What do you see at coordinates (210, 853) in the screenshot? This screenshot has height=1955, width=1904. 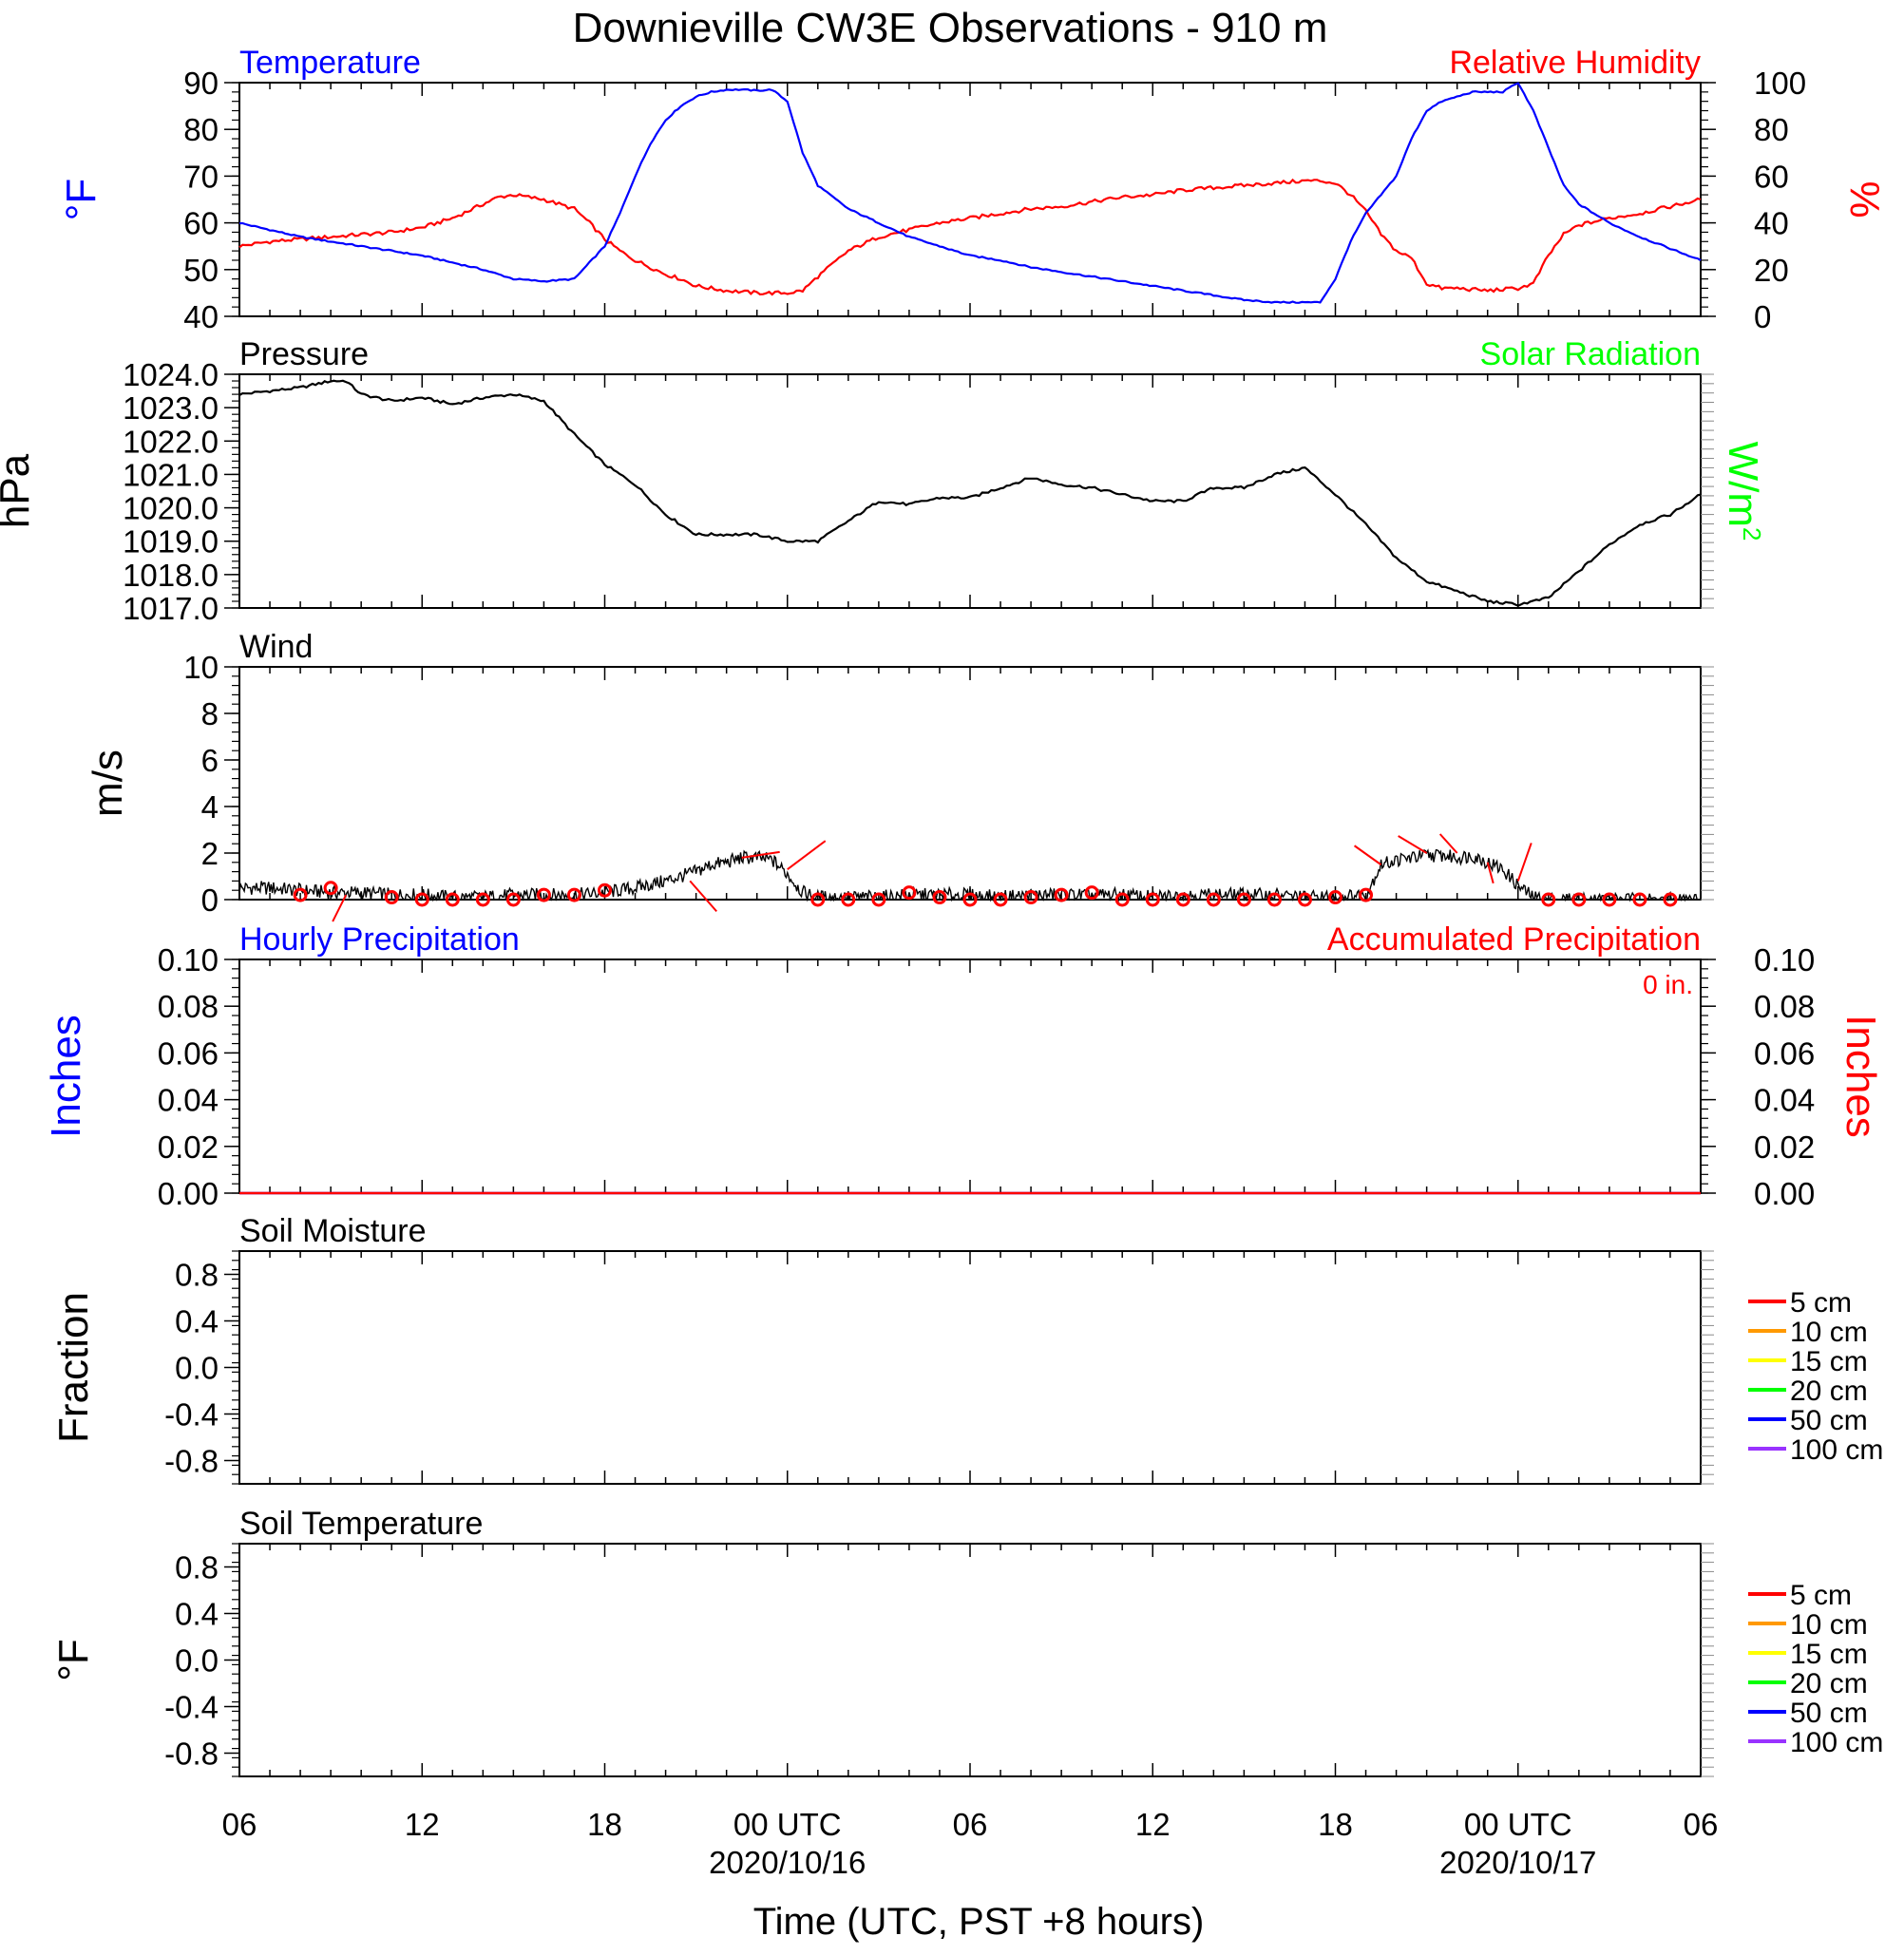 I see `wind-ytick-label-left: 2` at bounding box center [210, 853].